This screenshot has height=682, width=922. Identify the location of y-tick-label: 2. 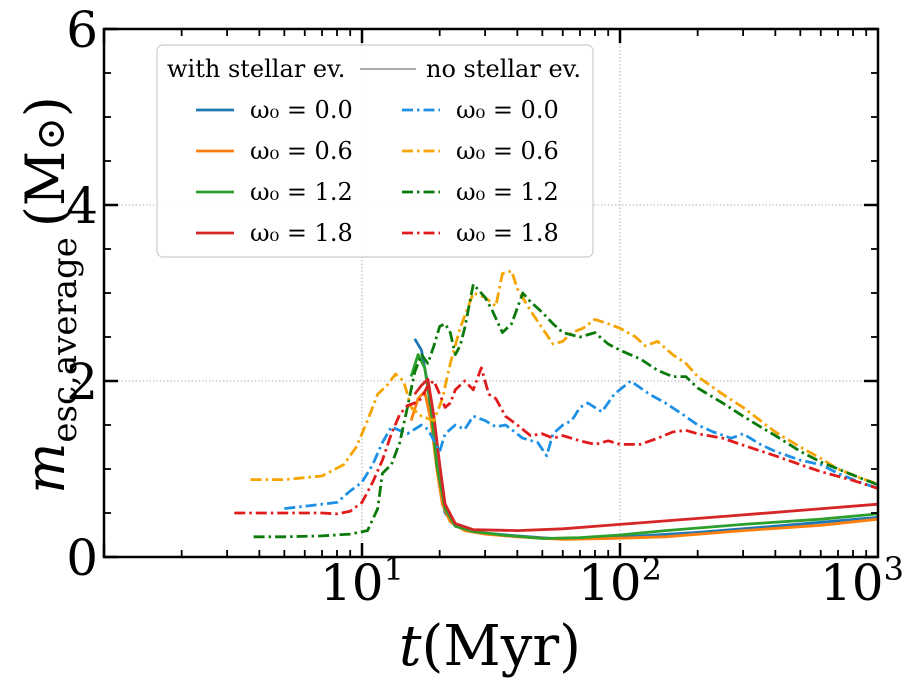
(82, 382).